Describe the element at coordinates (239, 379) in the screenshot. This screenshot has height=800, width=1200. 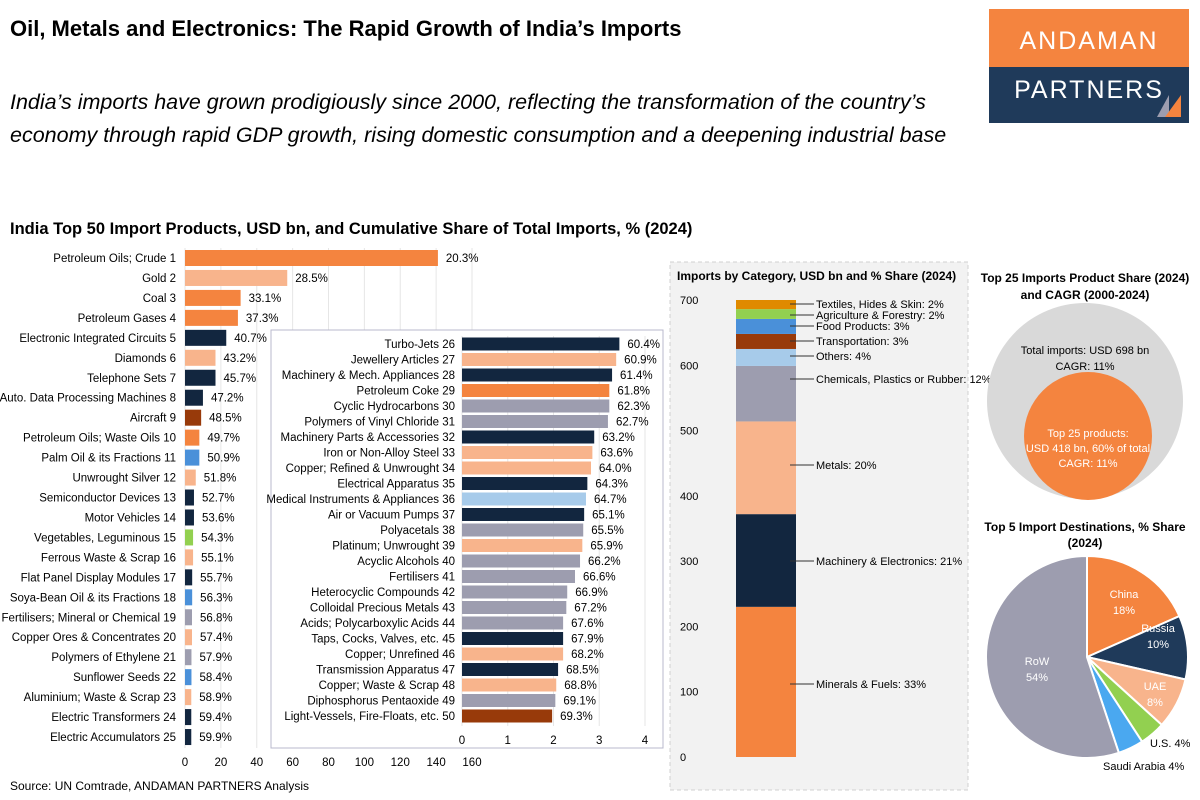
I see `cumulative-share-label: 45.7%` at that location.